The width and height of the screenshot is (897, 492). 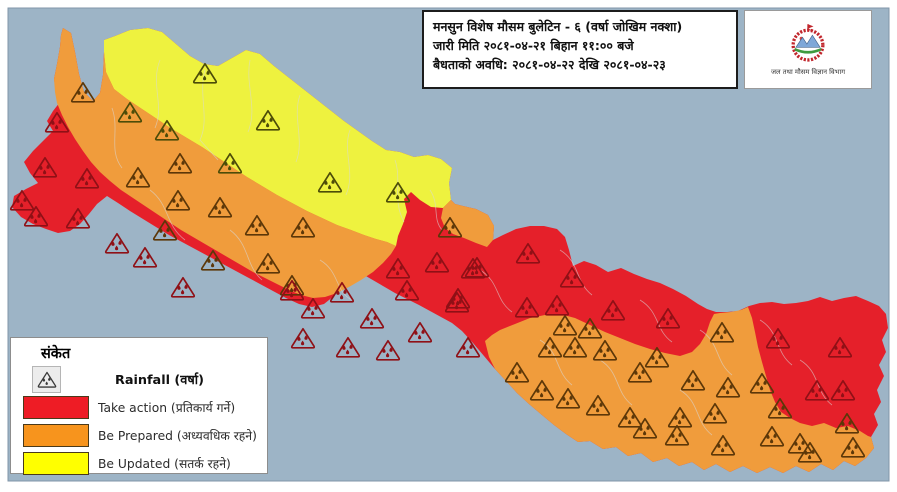 I want to click on legend-rainfall-row: Rainfall (वर्षा), so click(x=142, y=379).